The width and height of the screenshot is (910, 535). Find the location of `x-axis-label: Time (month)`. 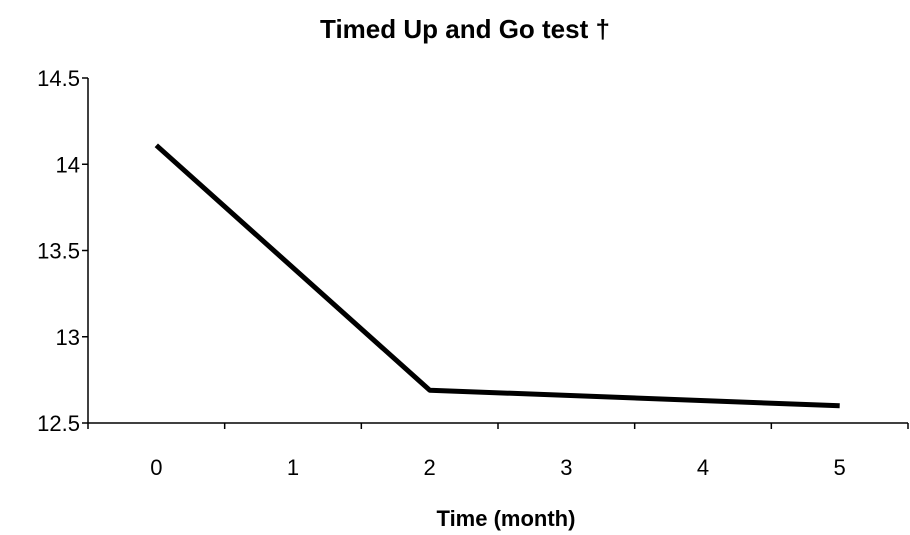

x-axis-label: Time (month) is located at coordinates (506, 518).